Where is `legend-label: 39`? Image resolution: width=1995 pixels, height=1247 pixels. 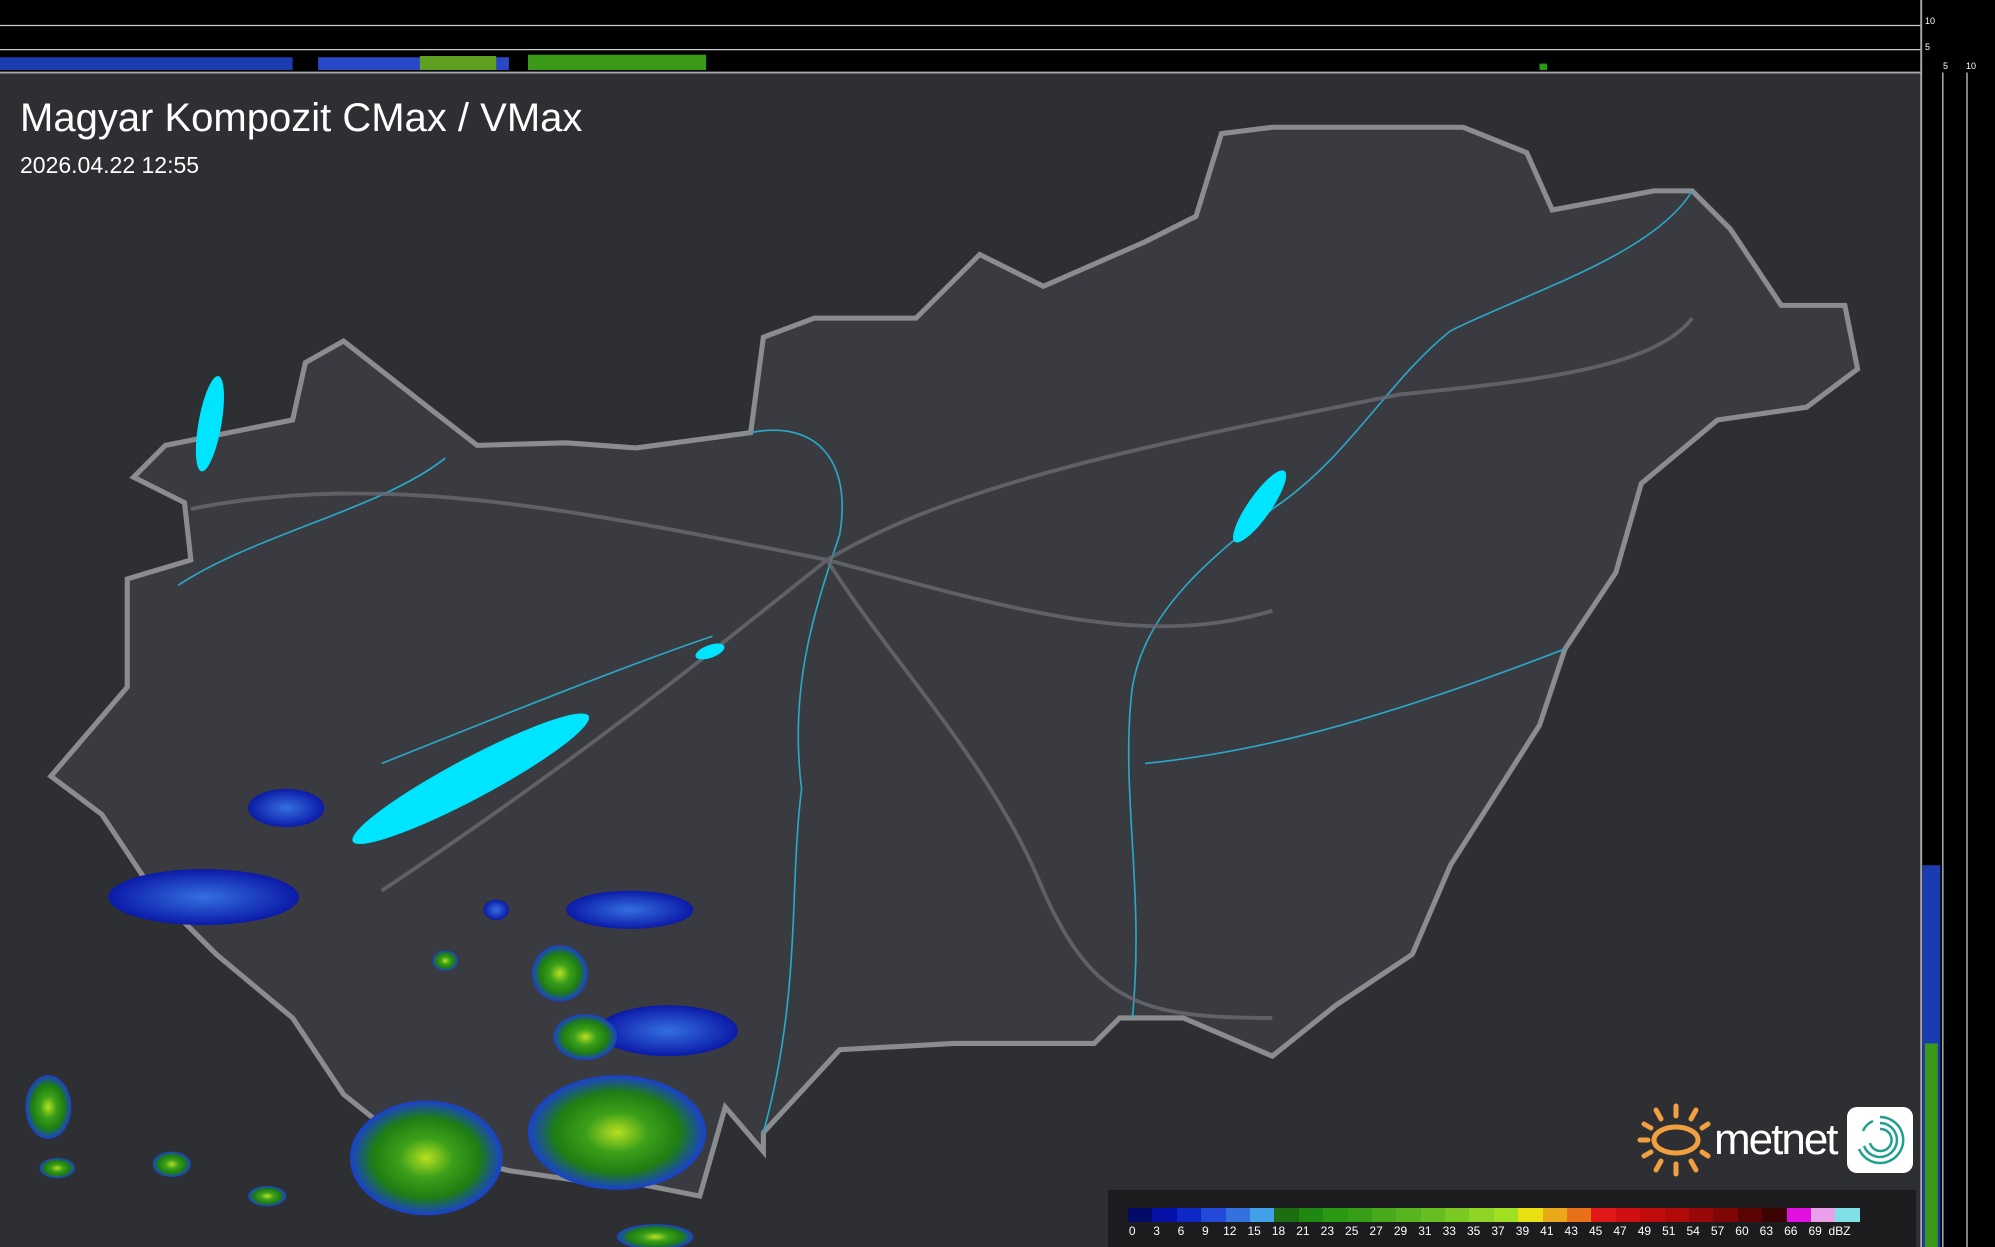 legend-label: 39 is located at coordinates (1522, 1231).